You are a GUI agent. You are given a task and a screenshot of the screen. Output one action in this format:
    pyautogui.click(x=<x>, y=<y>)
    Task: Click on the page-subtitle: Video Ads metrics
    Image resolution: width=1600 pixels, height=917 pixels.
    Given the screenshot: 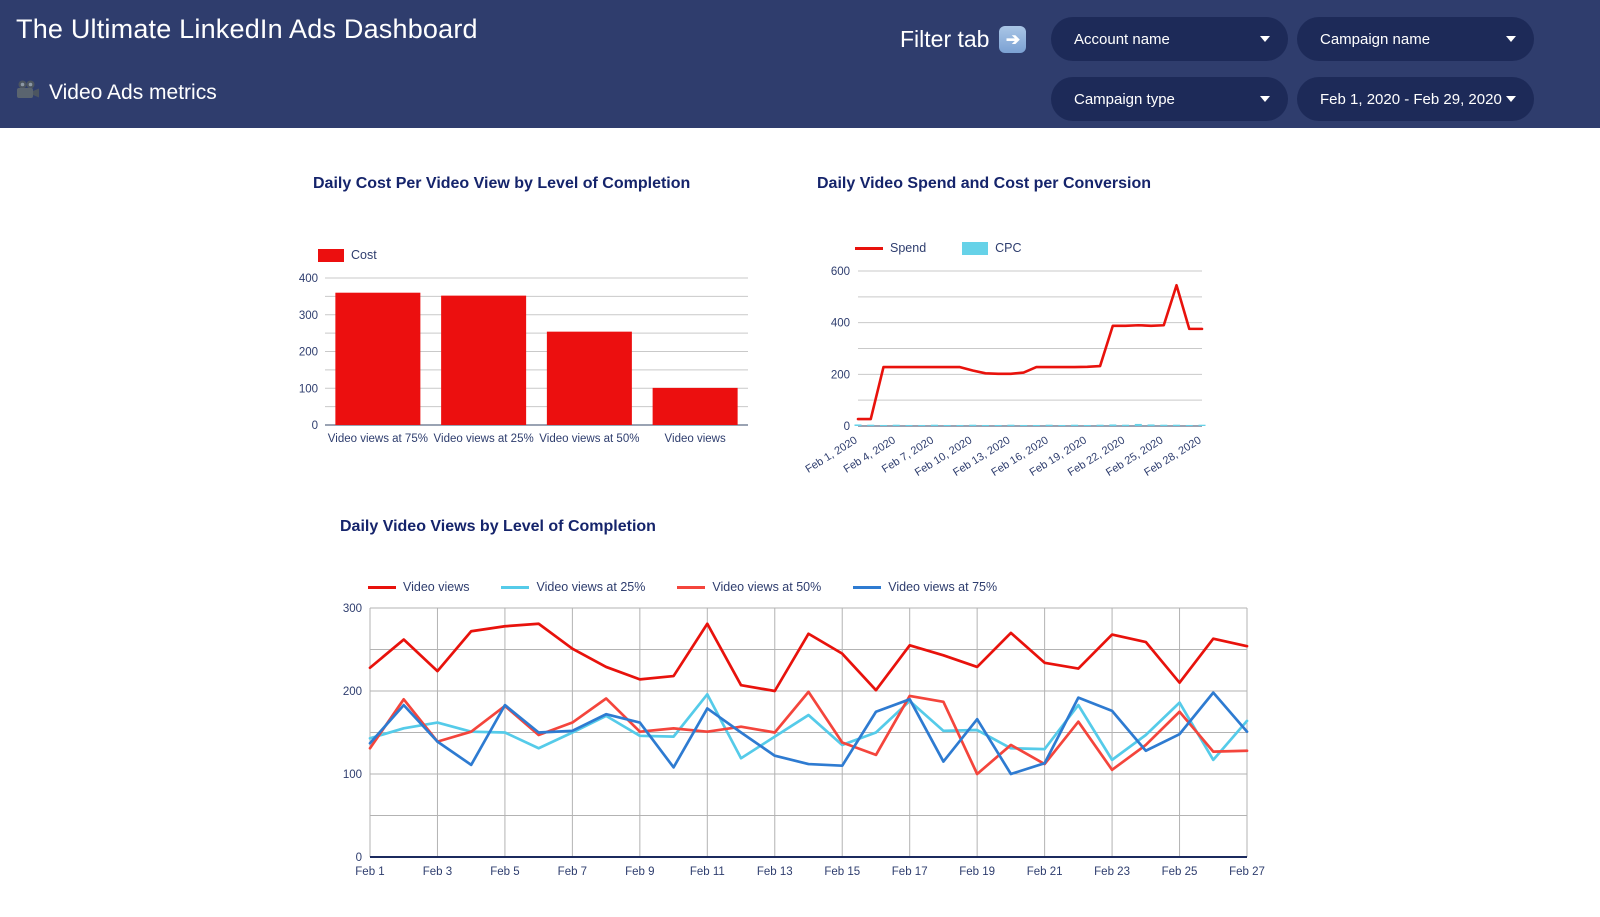 What is the action you would take?
    pyautogui.click(x=116, y=93)
    